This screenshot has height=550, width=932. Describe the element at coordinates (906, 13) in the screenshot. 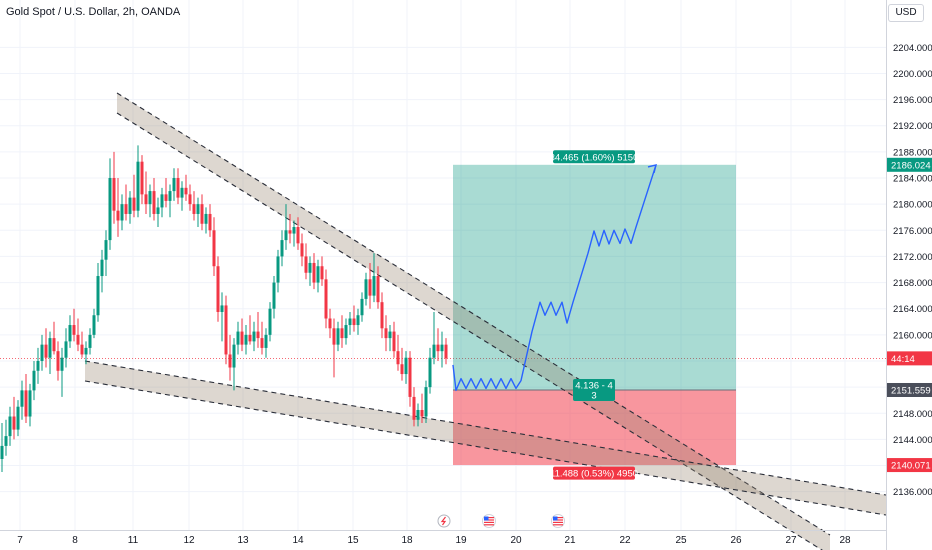

I see `currency-button: USD` at that location.